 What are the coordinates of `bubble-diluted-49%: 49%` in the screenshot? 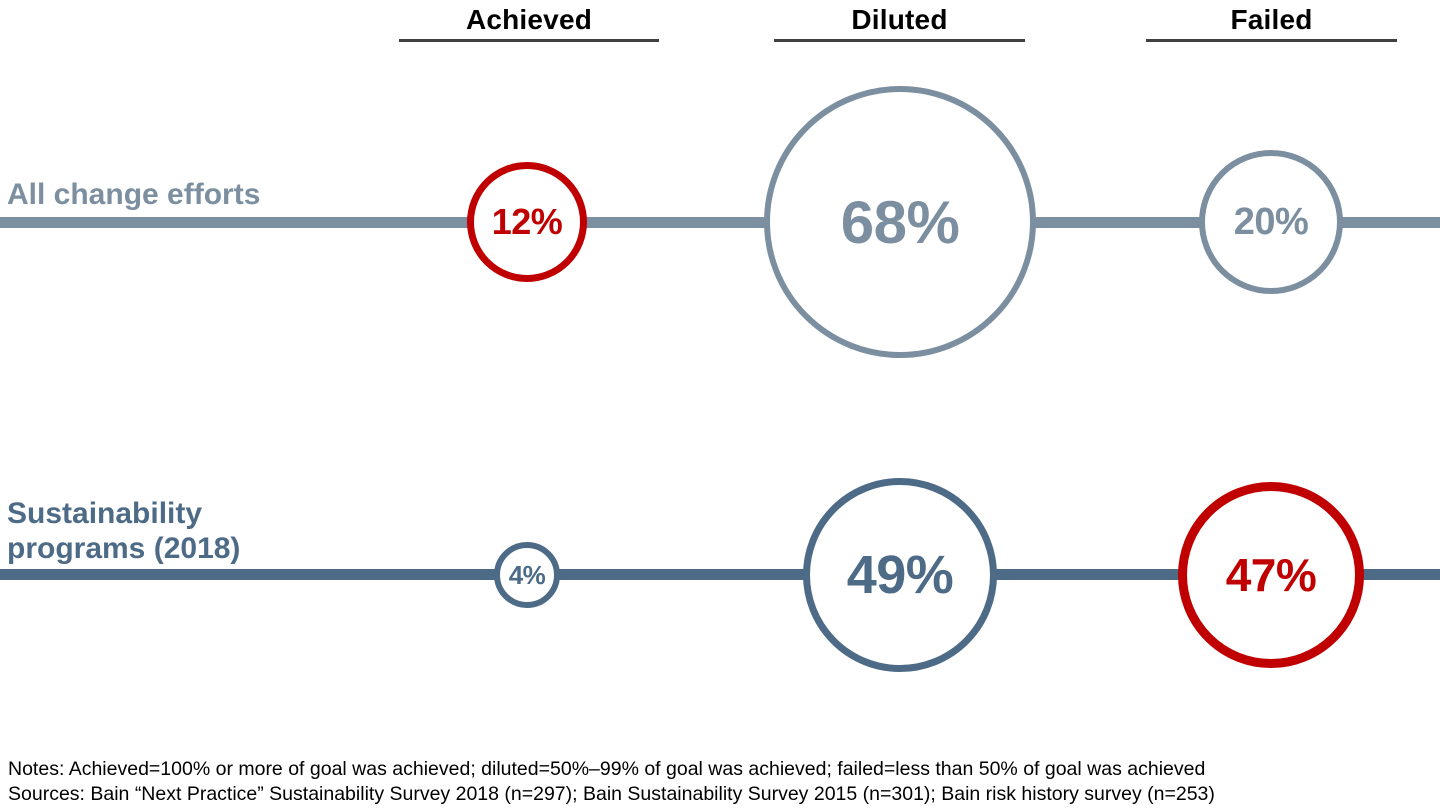 It's located at (900, 575).